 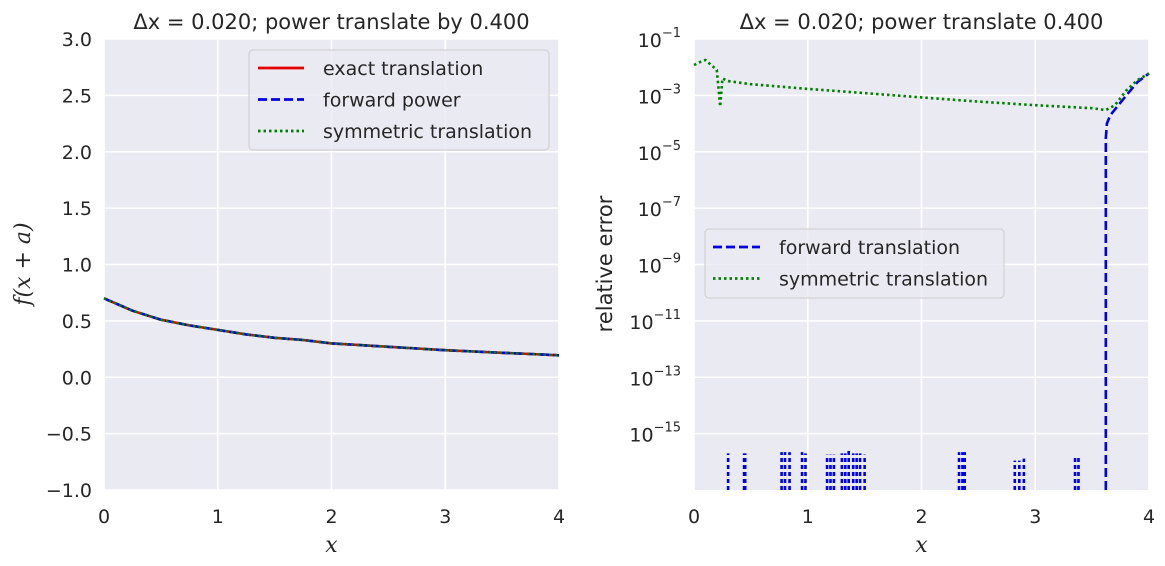 I want to click on left-series-lines, so click(x=331, y=327).